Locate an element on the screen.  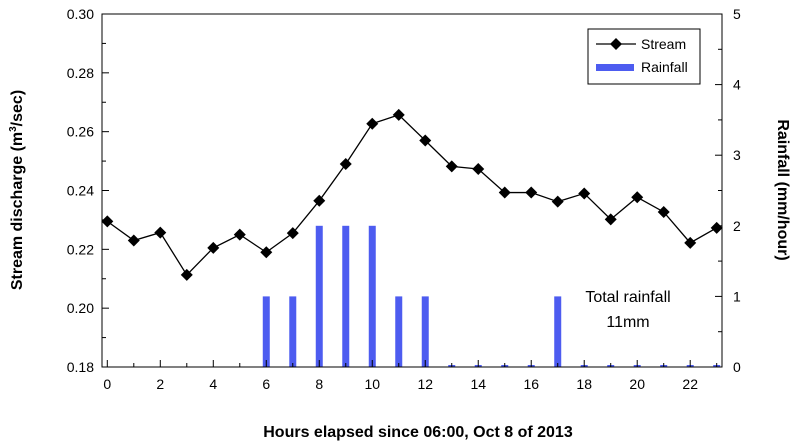
legend-stream-marker is located at coordinates (616, 44).